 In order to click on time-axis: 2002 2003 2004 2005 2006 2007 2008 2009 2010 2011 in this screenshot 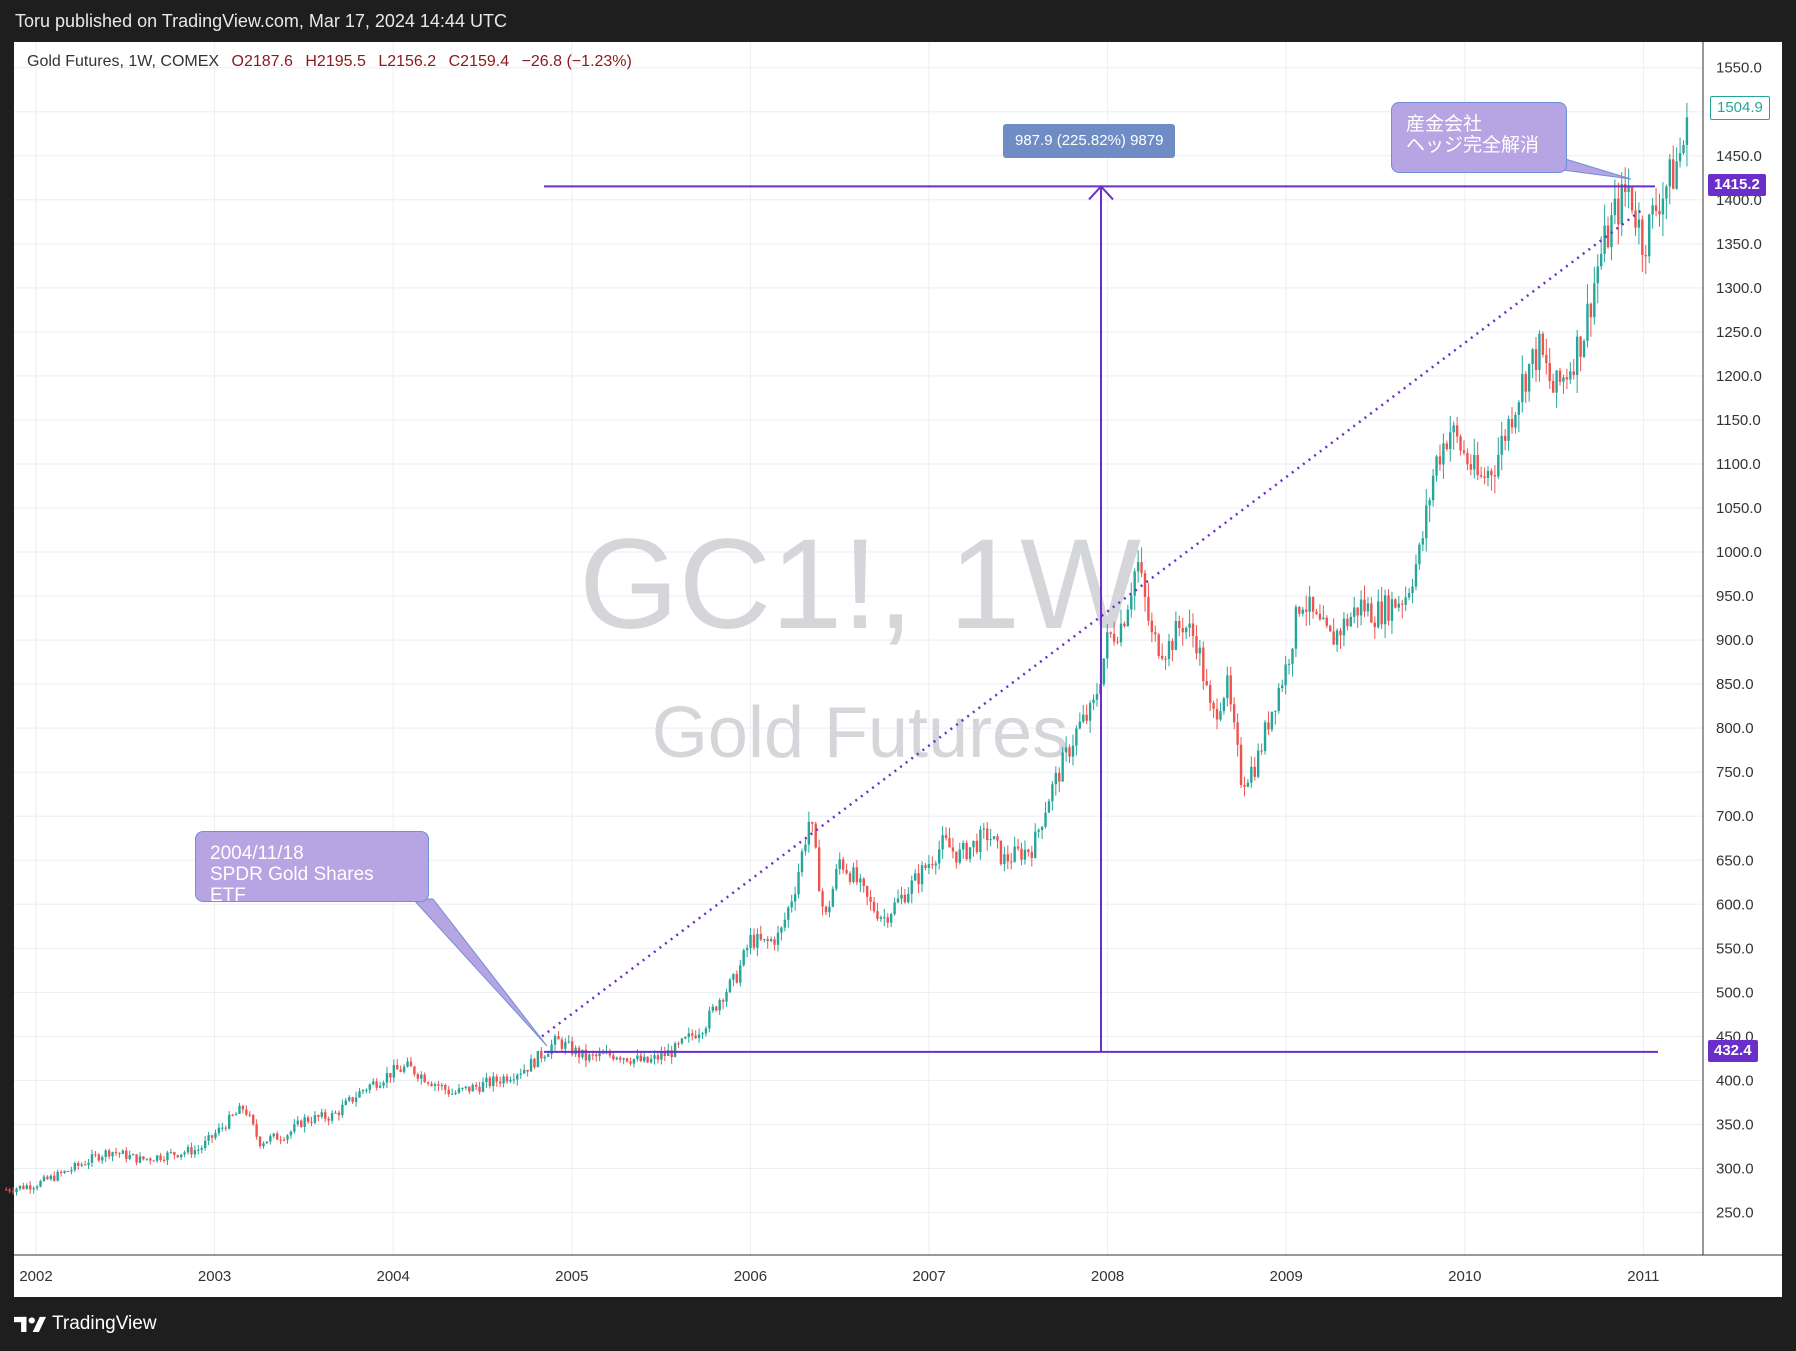, I will do `click(898, 1269)`.